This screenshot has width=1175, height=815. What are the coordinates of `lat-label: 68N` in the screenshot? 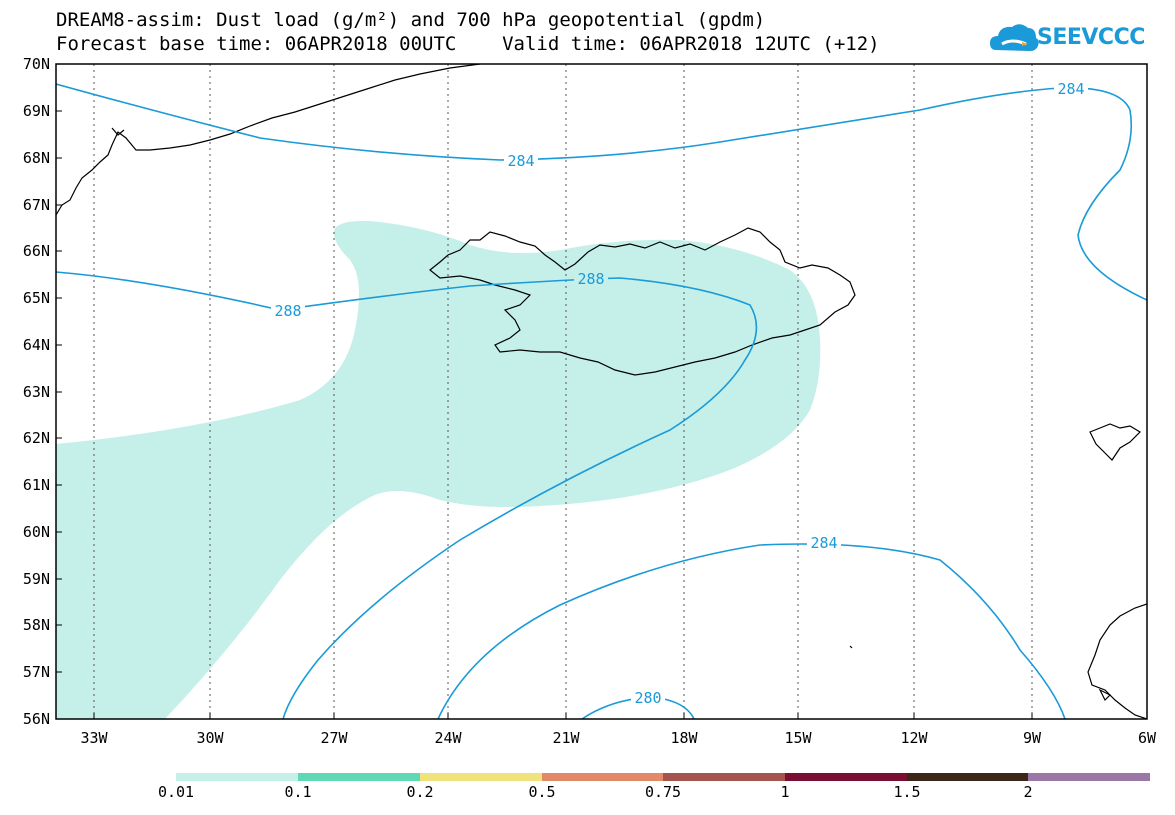 It's located at (36, 158).